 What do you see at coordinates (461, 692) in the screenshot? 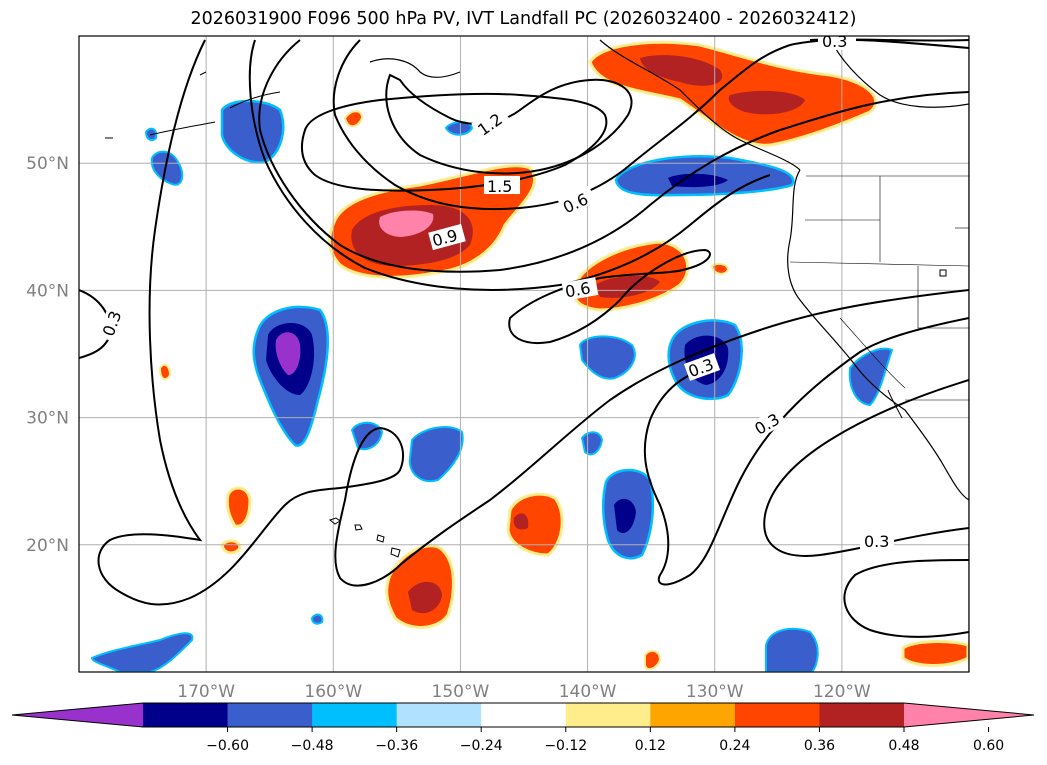
I see `lon-tick-label: 150°W` at bounding box center [461, 692].